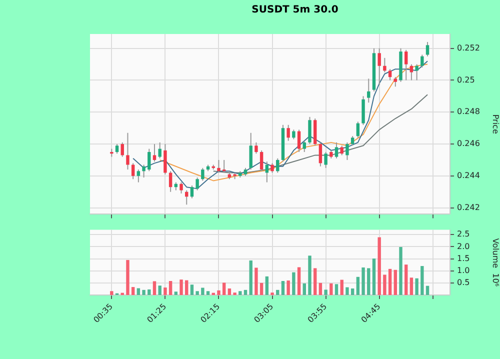 The image size is (500, 359). What do you see at coordinates (463, 283) in the screenshot?
I see `y-tick-label: 0.5` at bounding box center [463, 283].